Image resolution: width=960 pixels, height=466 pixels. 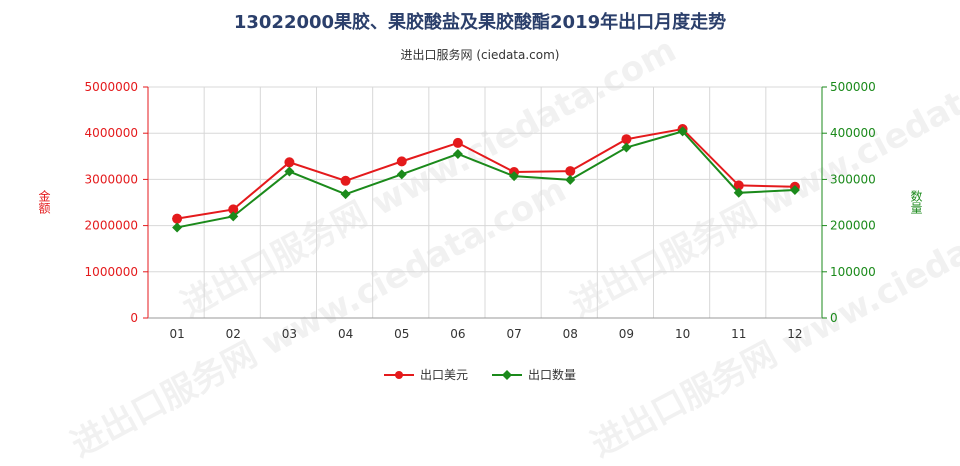 What do you see at coordinates (401, 334) in the screenshot?
I see `x-tick-label: 05` at bounding box center [401, 334].